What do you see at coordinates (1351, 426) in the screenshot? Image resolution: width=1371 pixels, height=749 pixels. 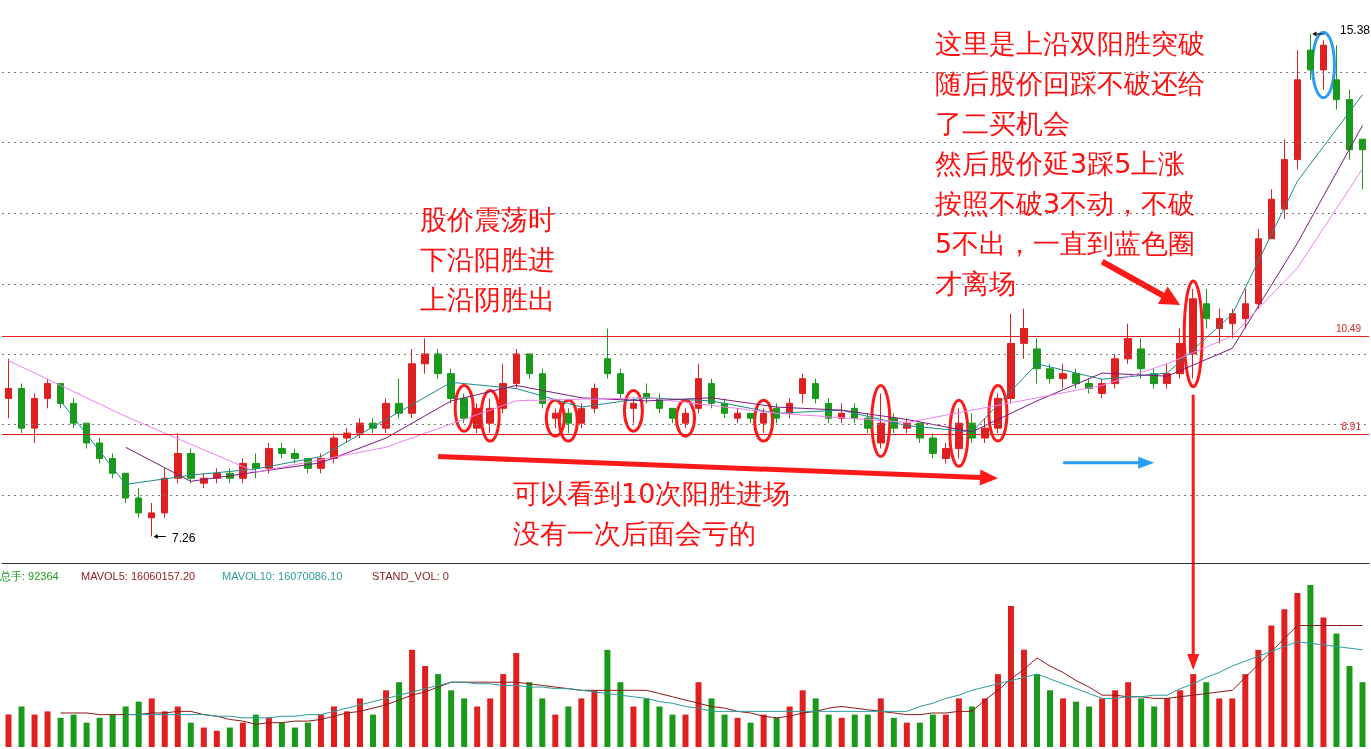 I see `y-tick-label: 8.91` at bounding box center [1351, 426].